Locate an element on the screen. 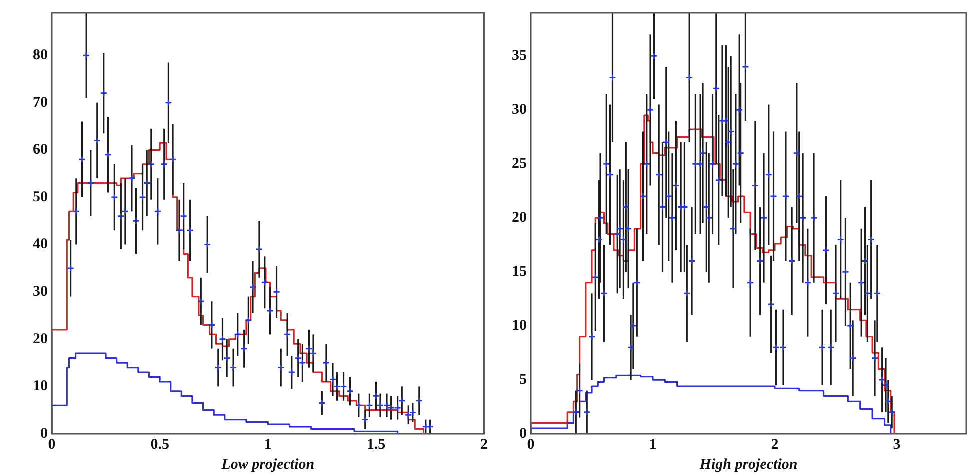  y-tick-label: 40 is located at coordinates (40, 244).